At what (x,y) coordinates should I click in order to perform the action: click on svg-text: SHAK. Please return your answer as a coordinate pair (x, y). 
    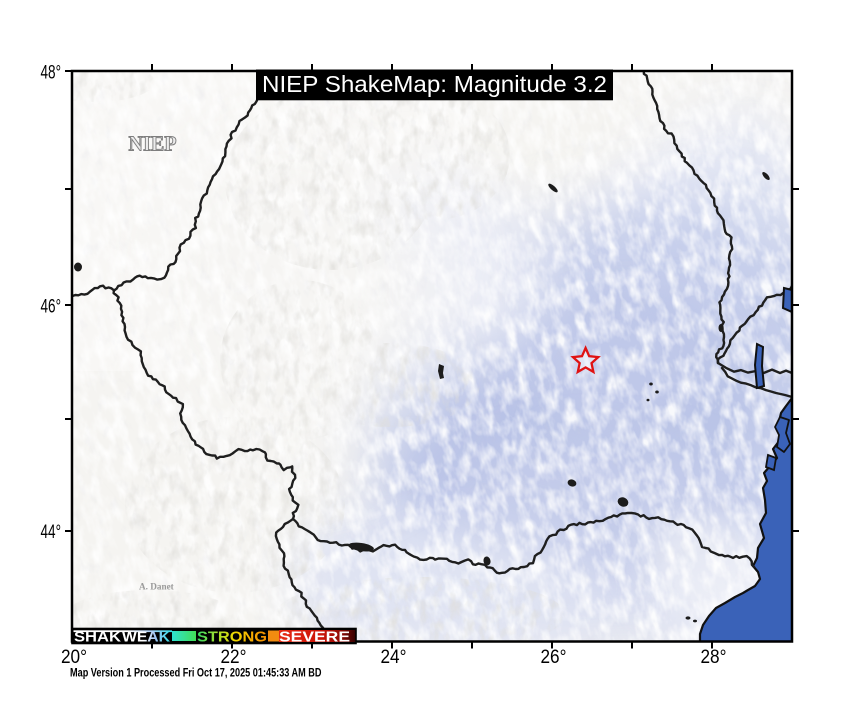
    Looking at the image, I should click on (98, 637).